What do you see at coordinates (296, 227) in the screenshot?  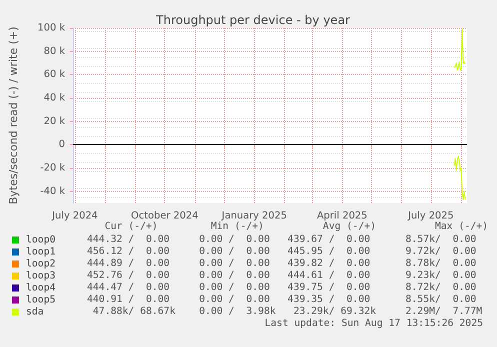 I see `text: Cur (-/+) Min (-/+) Avg (-/+) Max (-/+)` at bounding box center [296, 227].